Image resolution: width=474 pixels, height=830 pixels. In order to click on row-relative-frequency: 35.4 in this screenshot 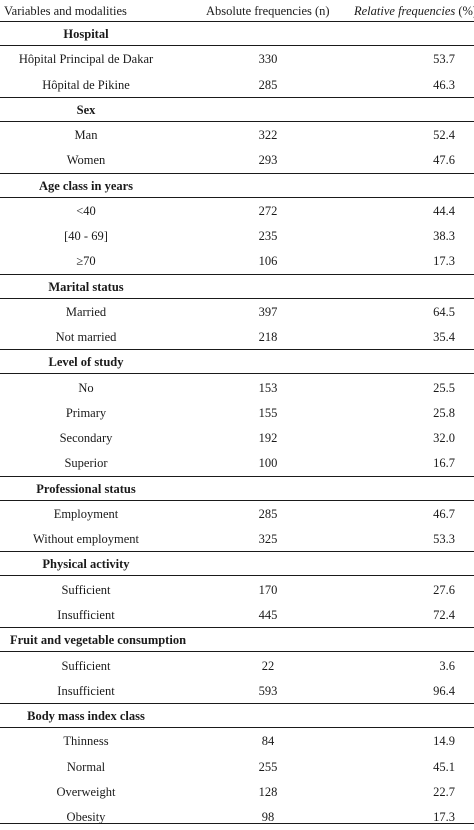, I will do `click(444, 337)`.